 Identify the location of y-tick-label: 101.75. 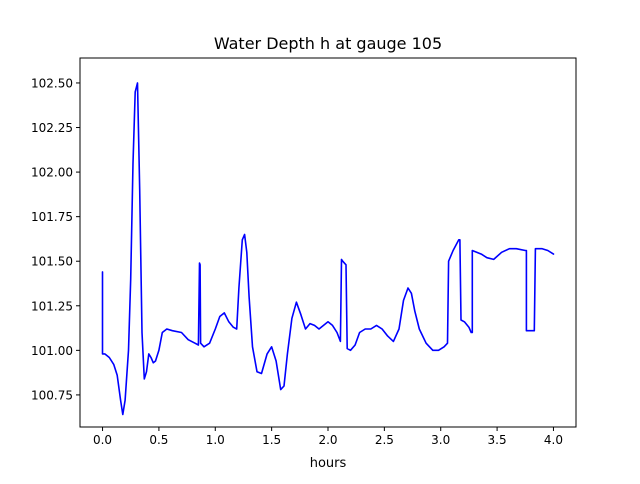
(52, 217).